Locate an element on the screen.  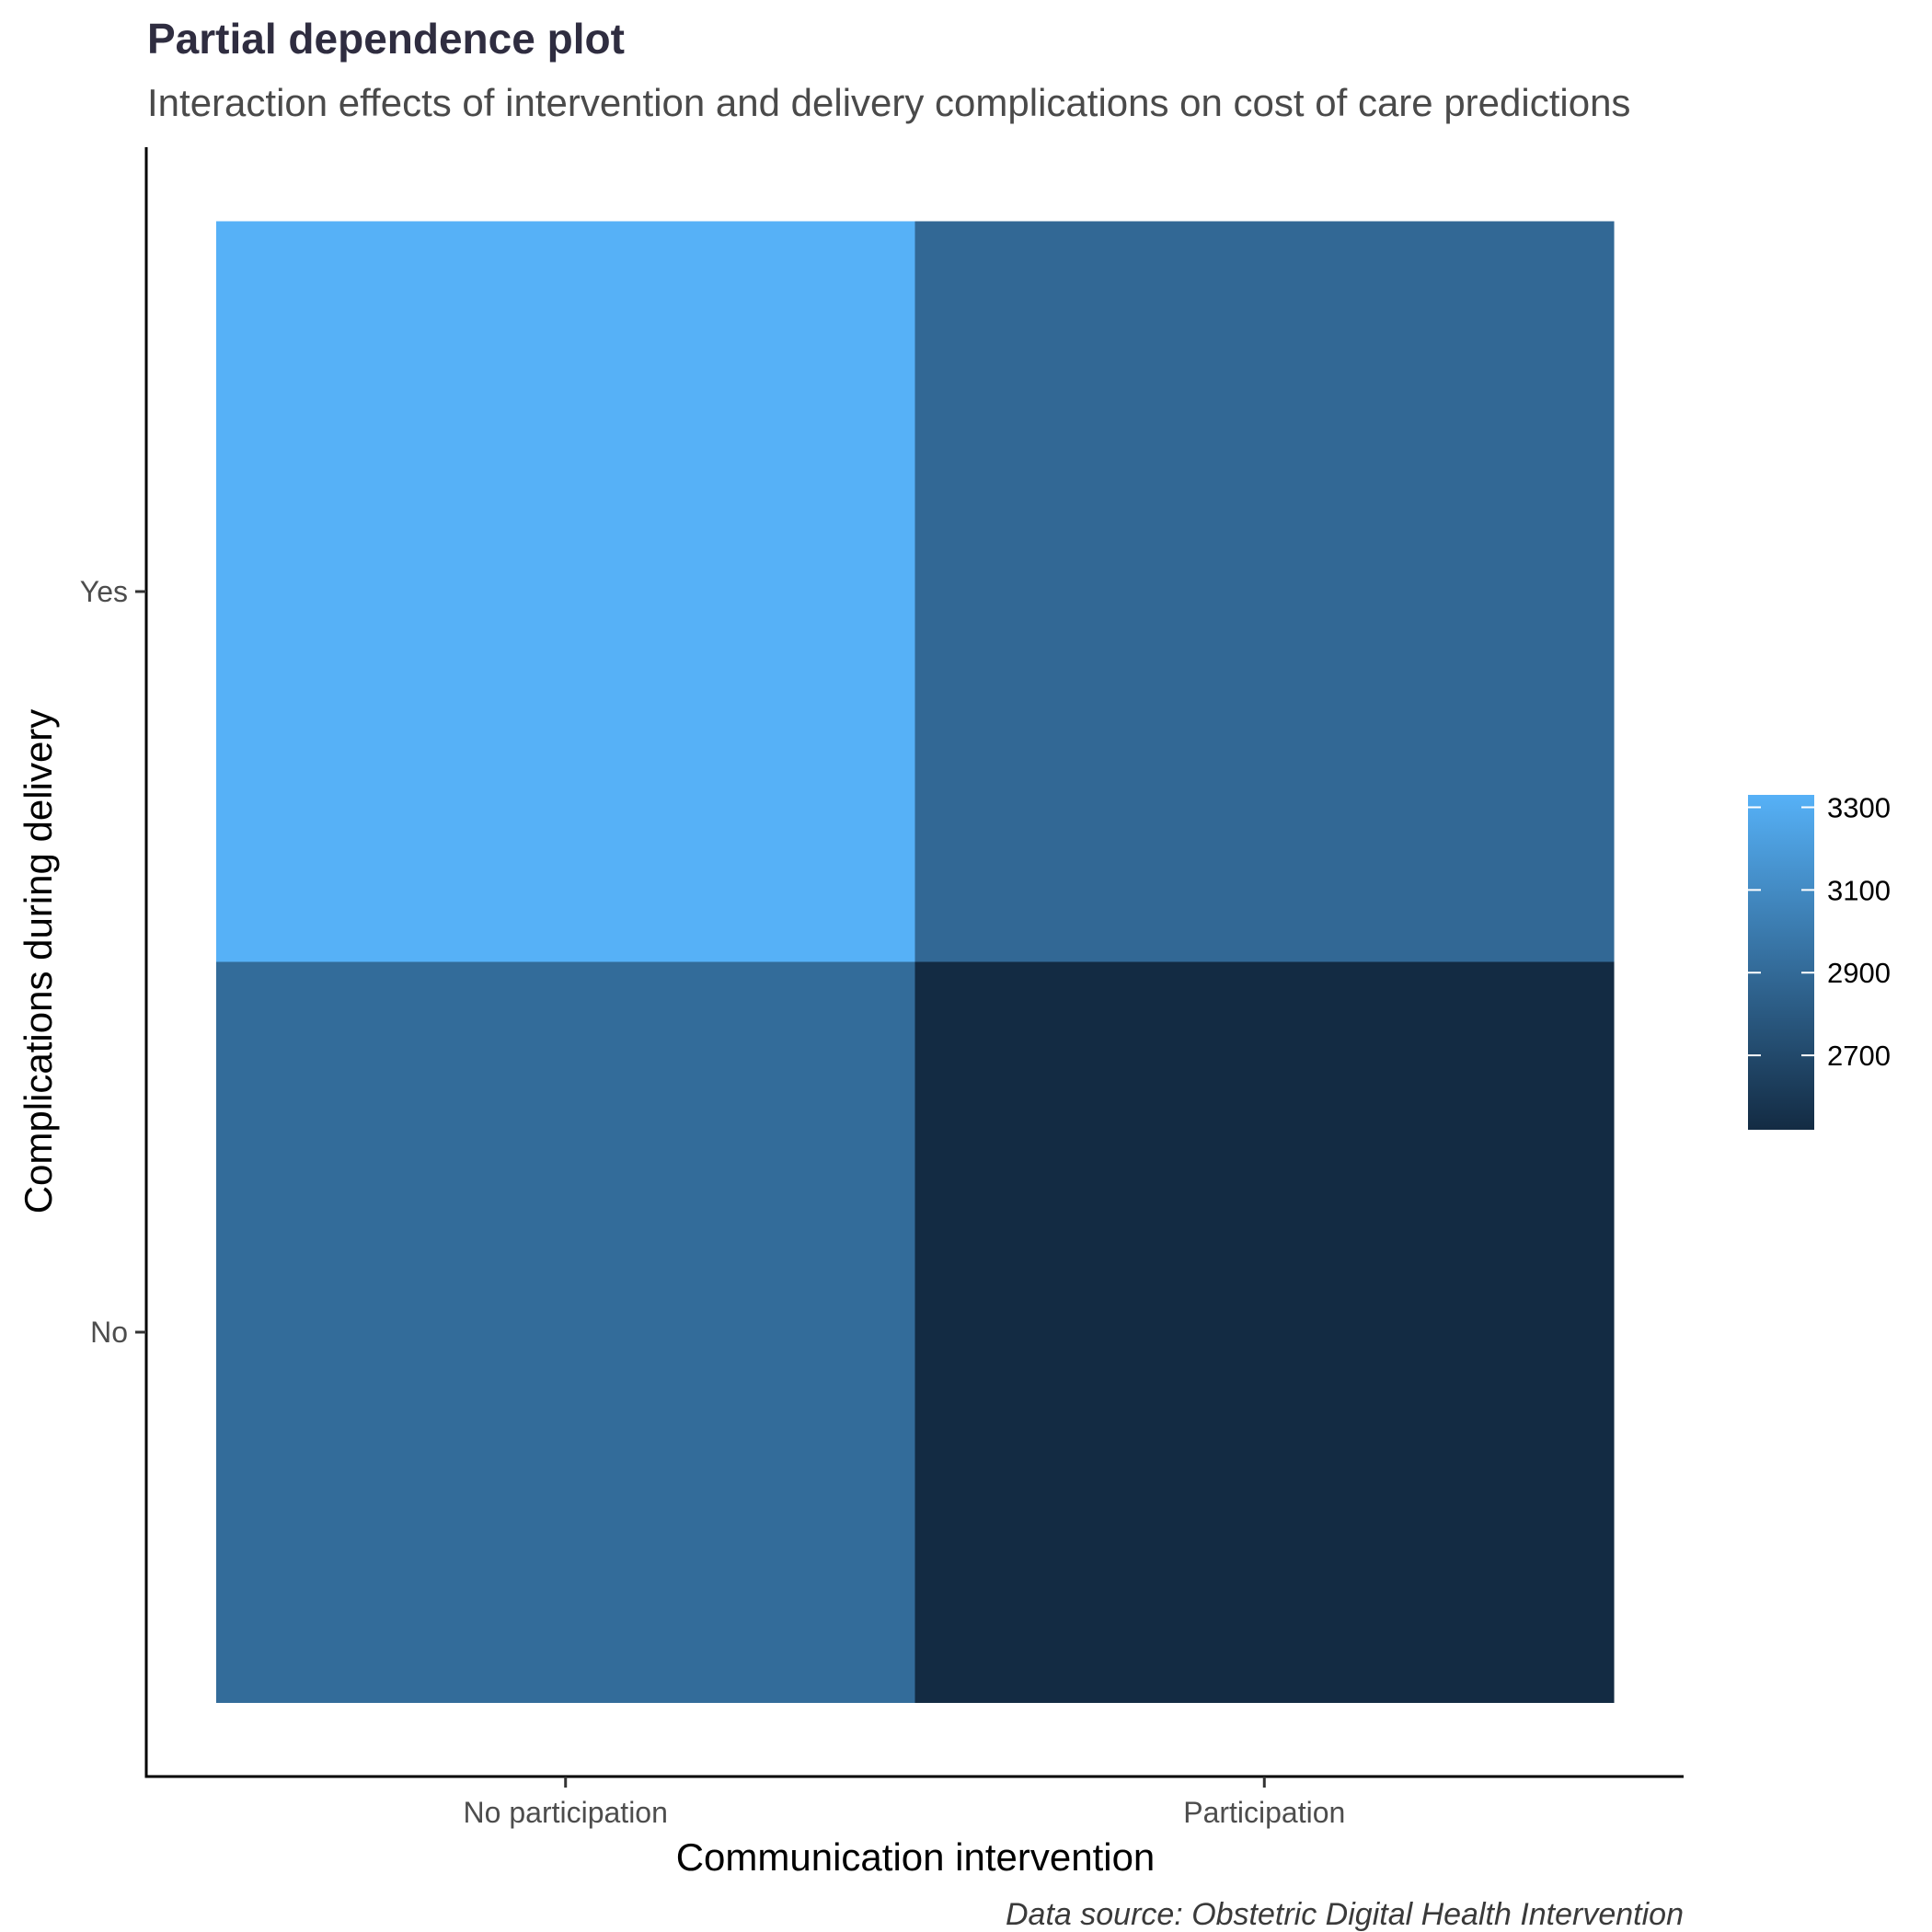
y-axis-ticks: No Yes is located at coordinates (113, 962).